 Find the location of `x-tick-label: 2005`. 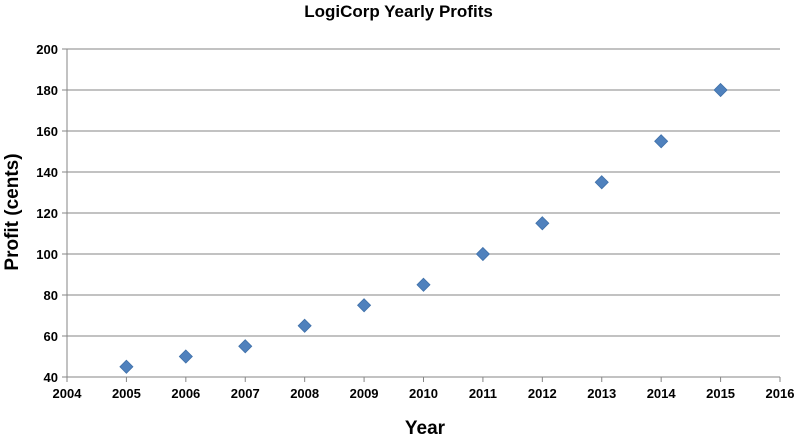

x-tick-label: 2005 is located at coordinates (126, 393).